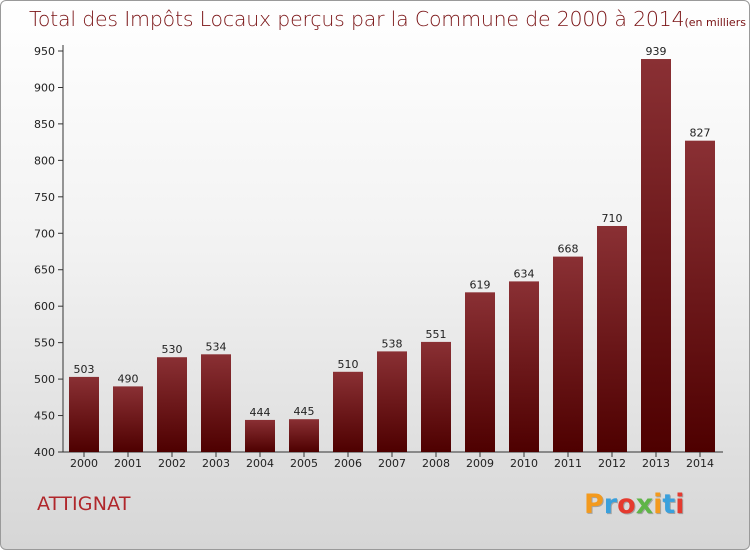  I want to click on value-label-2004: 444, so click(260, 412).